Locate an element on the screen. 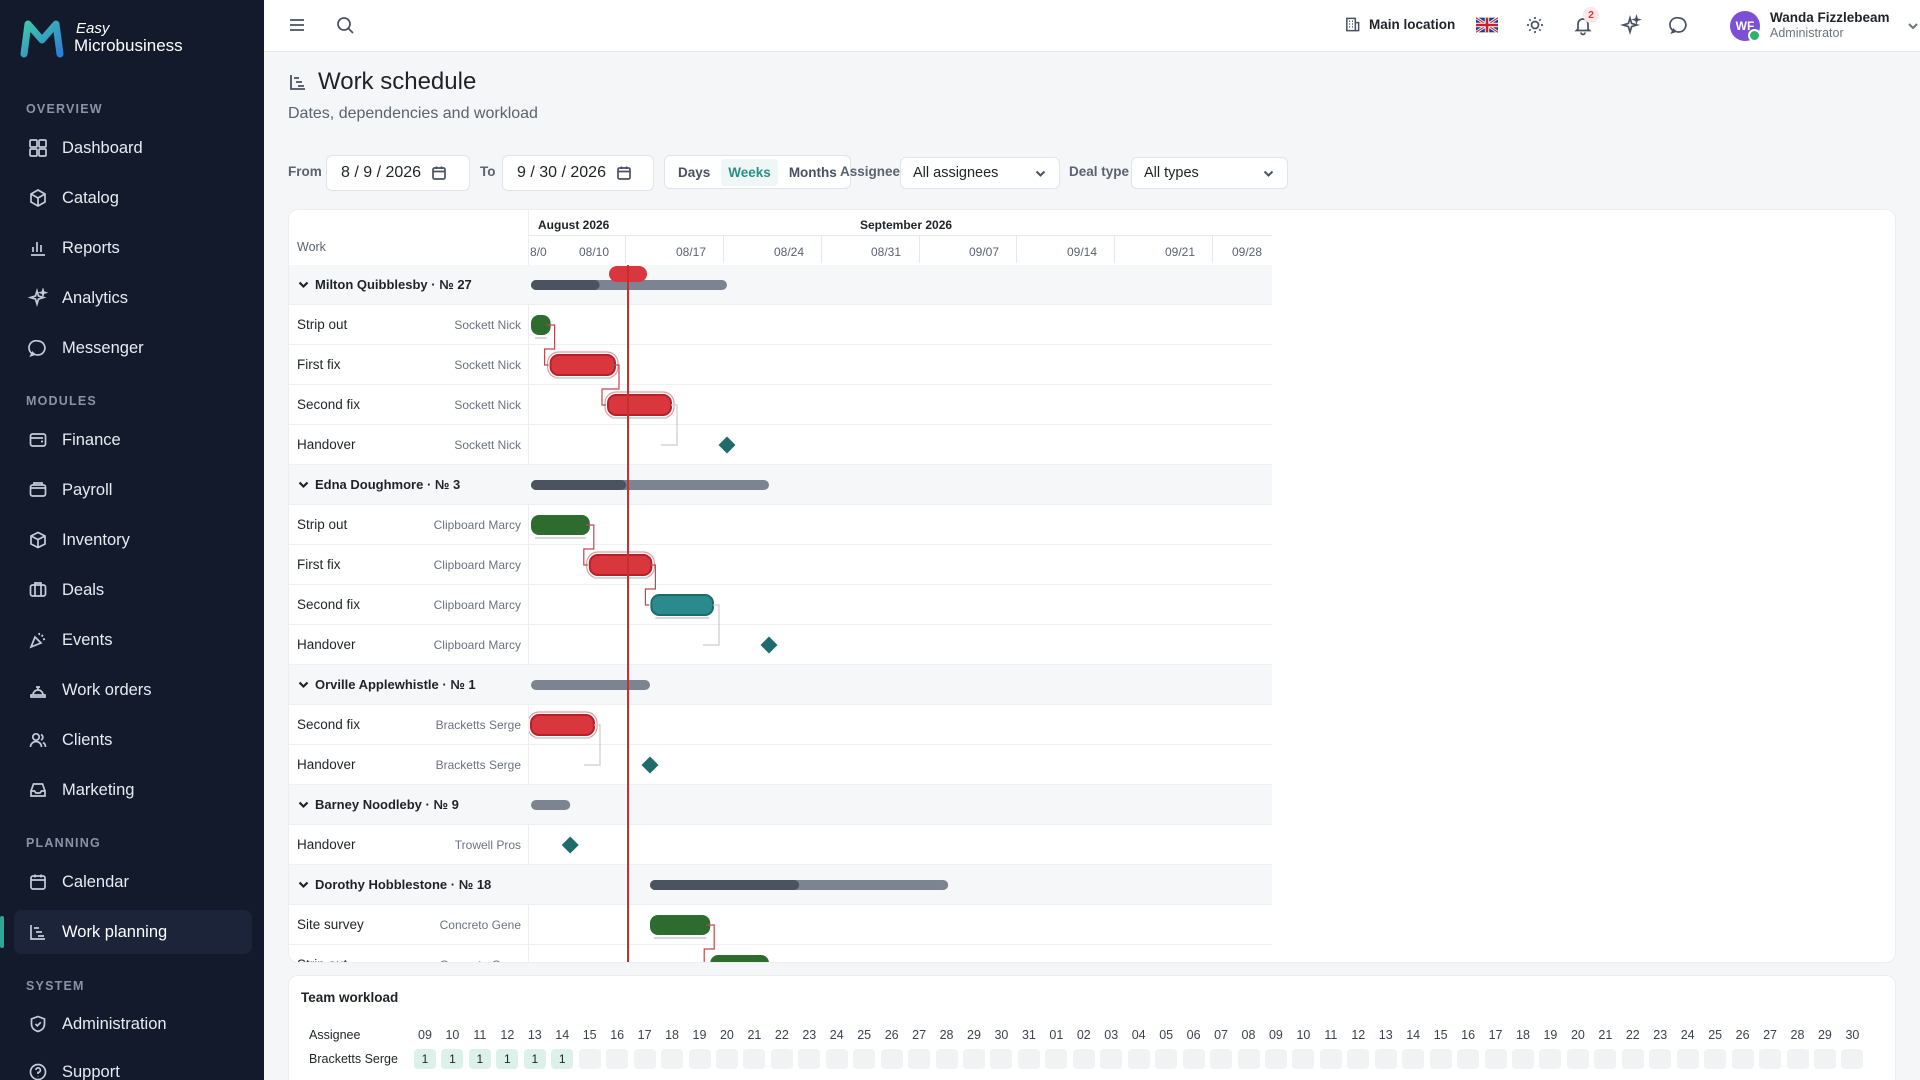  sidebar-item-clients: Clients is located at coordinates (133, 740).